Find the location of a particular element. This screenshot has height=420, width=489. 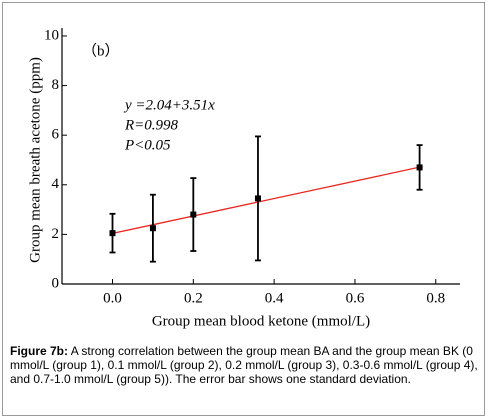

y-tick-label: 4 is located at coordinates (56, 184).